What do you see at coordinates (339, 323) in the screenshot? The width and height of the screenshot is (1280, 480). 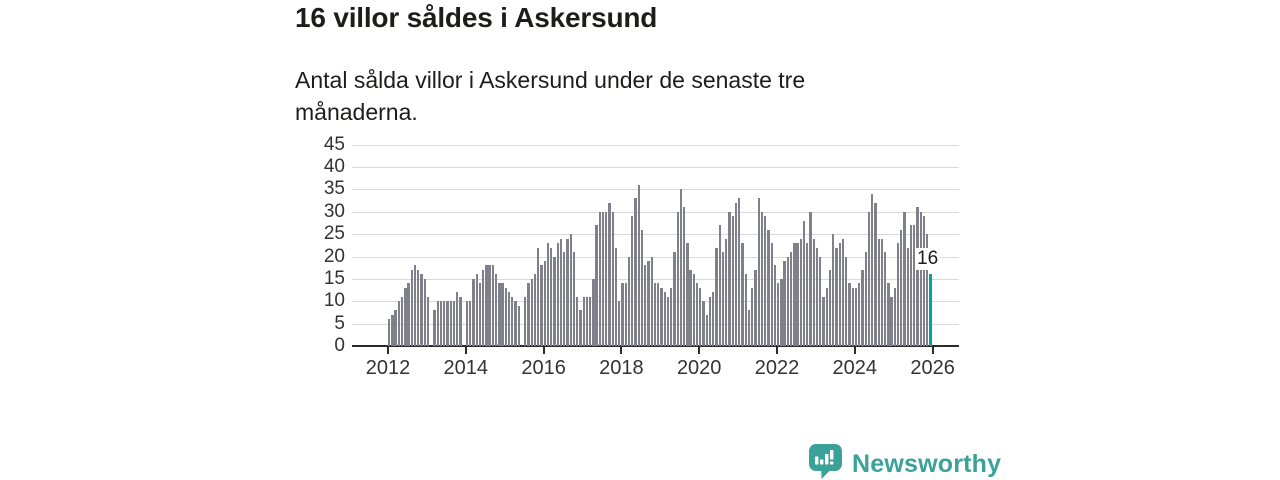 I see `y-axis-tick-label: 5` at bounding box center [339, 323].